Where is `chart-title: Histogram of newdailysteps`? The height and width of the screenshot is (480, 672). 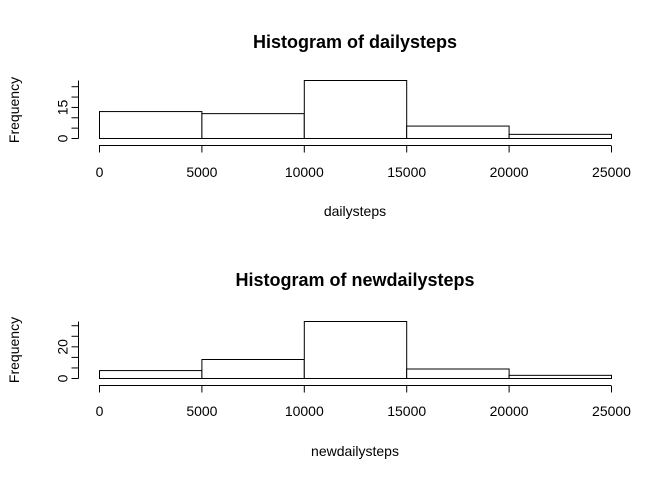
chart-title: Histogram of newdailysteps is located at coordinates (354, 280).